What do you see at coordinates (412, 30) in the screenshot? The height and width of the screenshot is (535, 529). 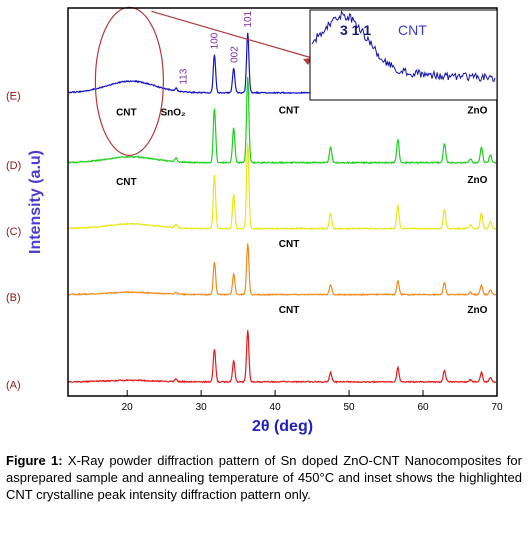 I see `inset-title-cnt: CNT` at bounding box center [412, 30].